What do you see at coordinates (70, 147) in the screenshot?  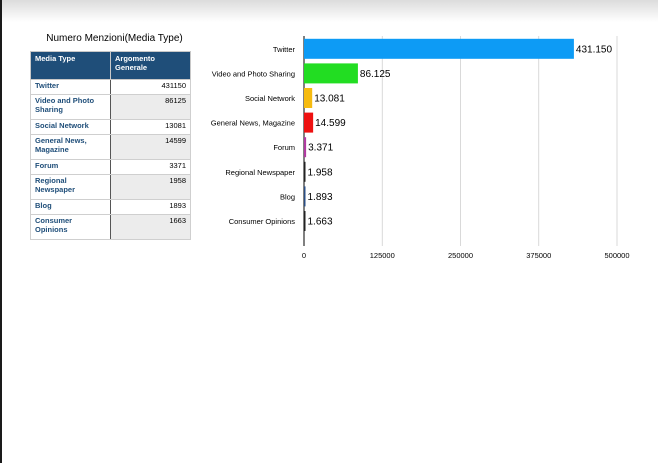 I see `row-label: General News, Magazine` at bounding box center [70, 147].